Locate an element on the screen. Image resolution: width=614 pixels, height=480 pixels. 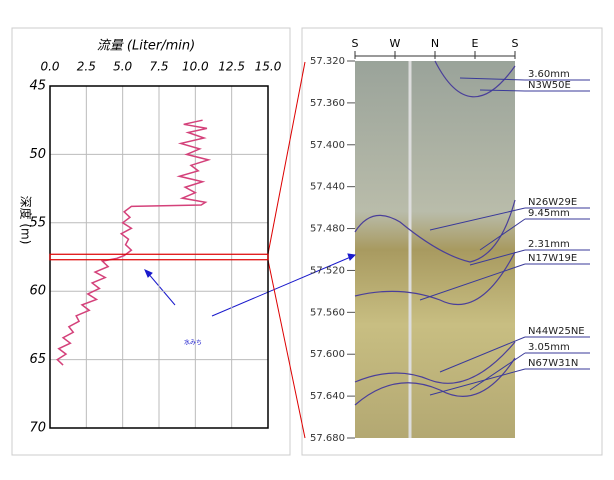
annotation: N17W19E is located at coordinates (552, 258).